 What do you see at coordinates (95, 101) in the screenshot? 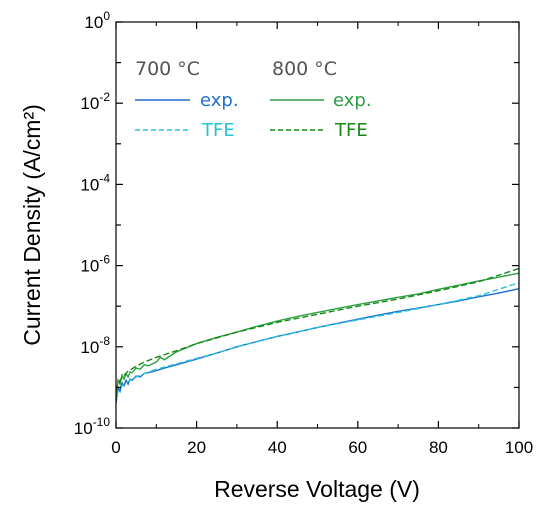
I see `y-tick-label: 10⁻²` at bounding box center [95, 101].